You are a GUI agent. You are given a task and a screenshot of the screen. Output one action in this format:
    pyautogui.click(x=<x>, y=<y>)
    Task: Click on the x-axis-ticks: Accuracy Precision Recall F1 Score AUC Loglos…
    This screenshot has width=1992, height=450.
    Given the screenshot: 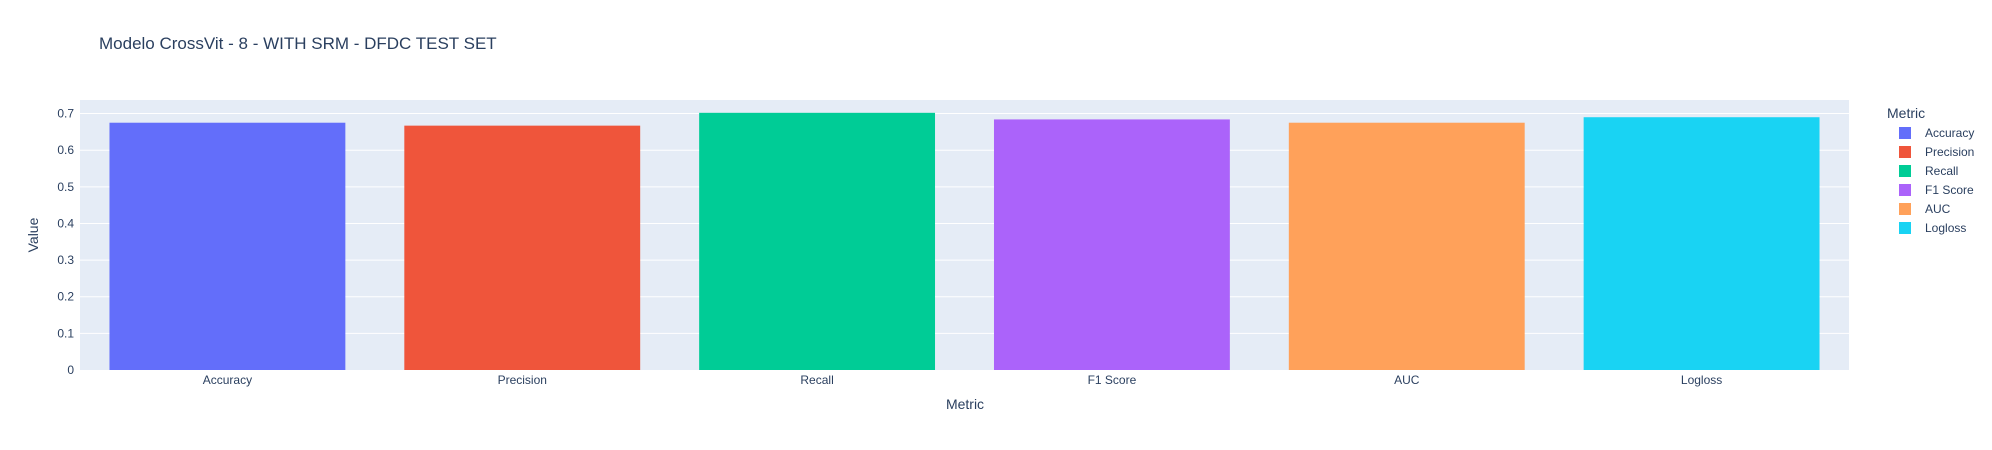 What is the action you would take?
    pyautogui.click(x=963, y=380)
    